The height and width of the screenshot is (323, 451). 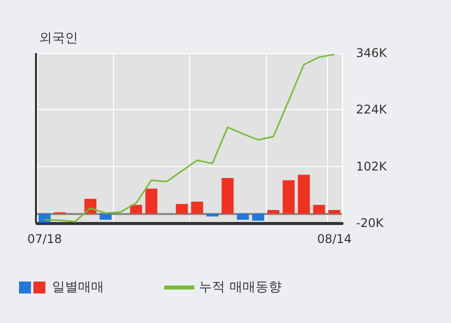 What do you see at coordinates (372, 53) in the screenshot?
I see `y-tick-label: 346K` at bounding box center [372, 53].